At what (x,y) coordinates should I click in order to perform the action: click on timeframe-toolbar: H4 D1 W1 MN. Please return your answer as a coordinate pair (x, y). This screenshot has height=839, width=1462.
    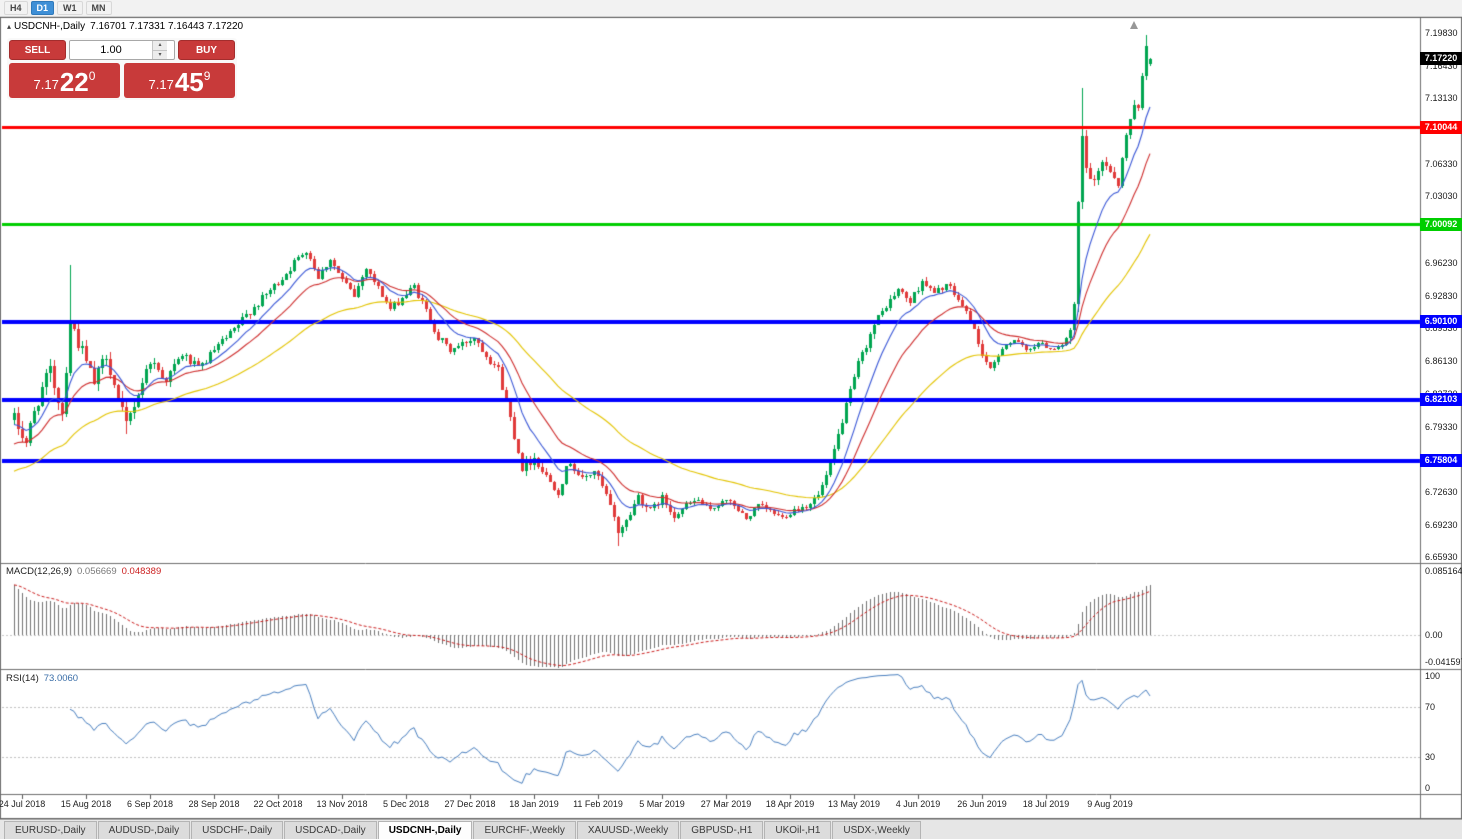
    Looking at the image, I should click on (731, 8).